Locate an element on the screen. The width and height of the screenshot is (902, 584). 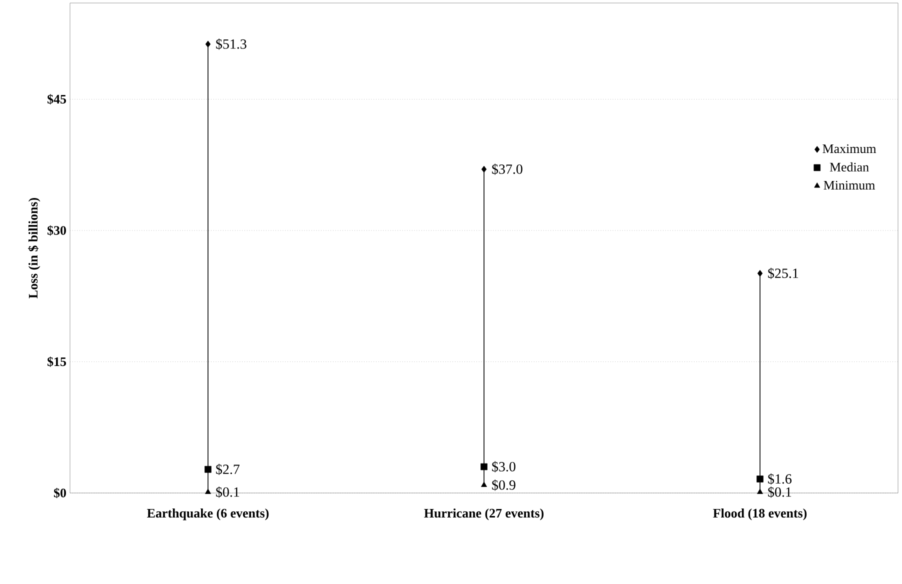
legend-label: Median is located at coordinates (849, 167).